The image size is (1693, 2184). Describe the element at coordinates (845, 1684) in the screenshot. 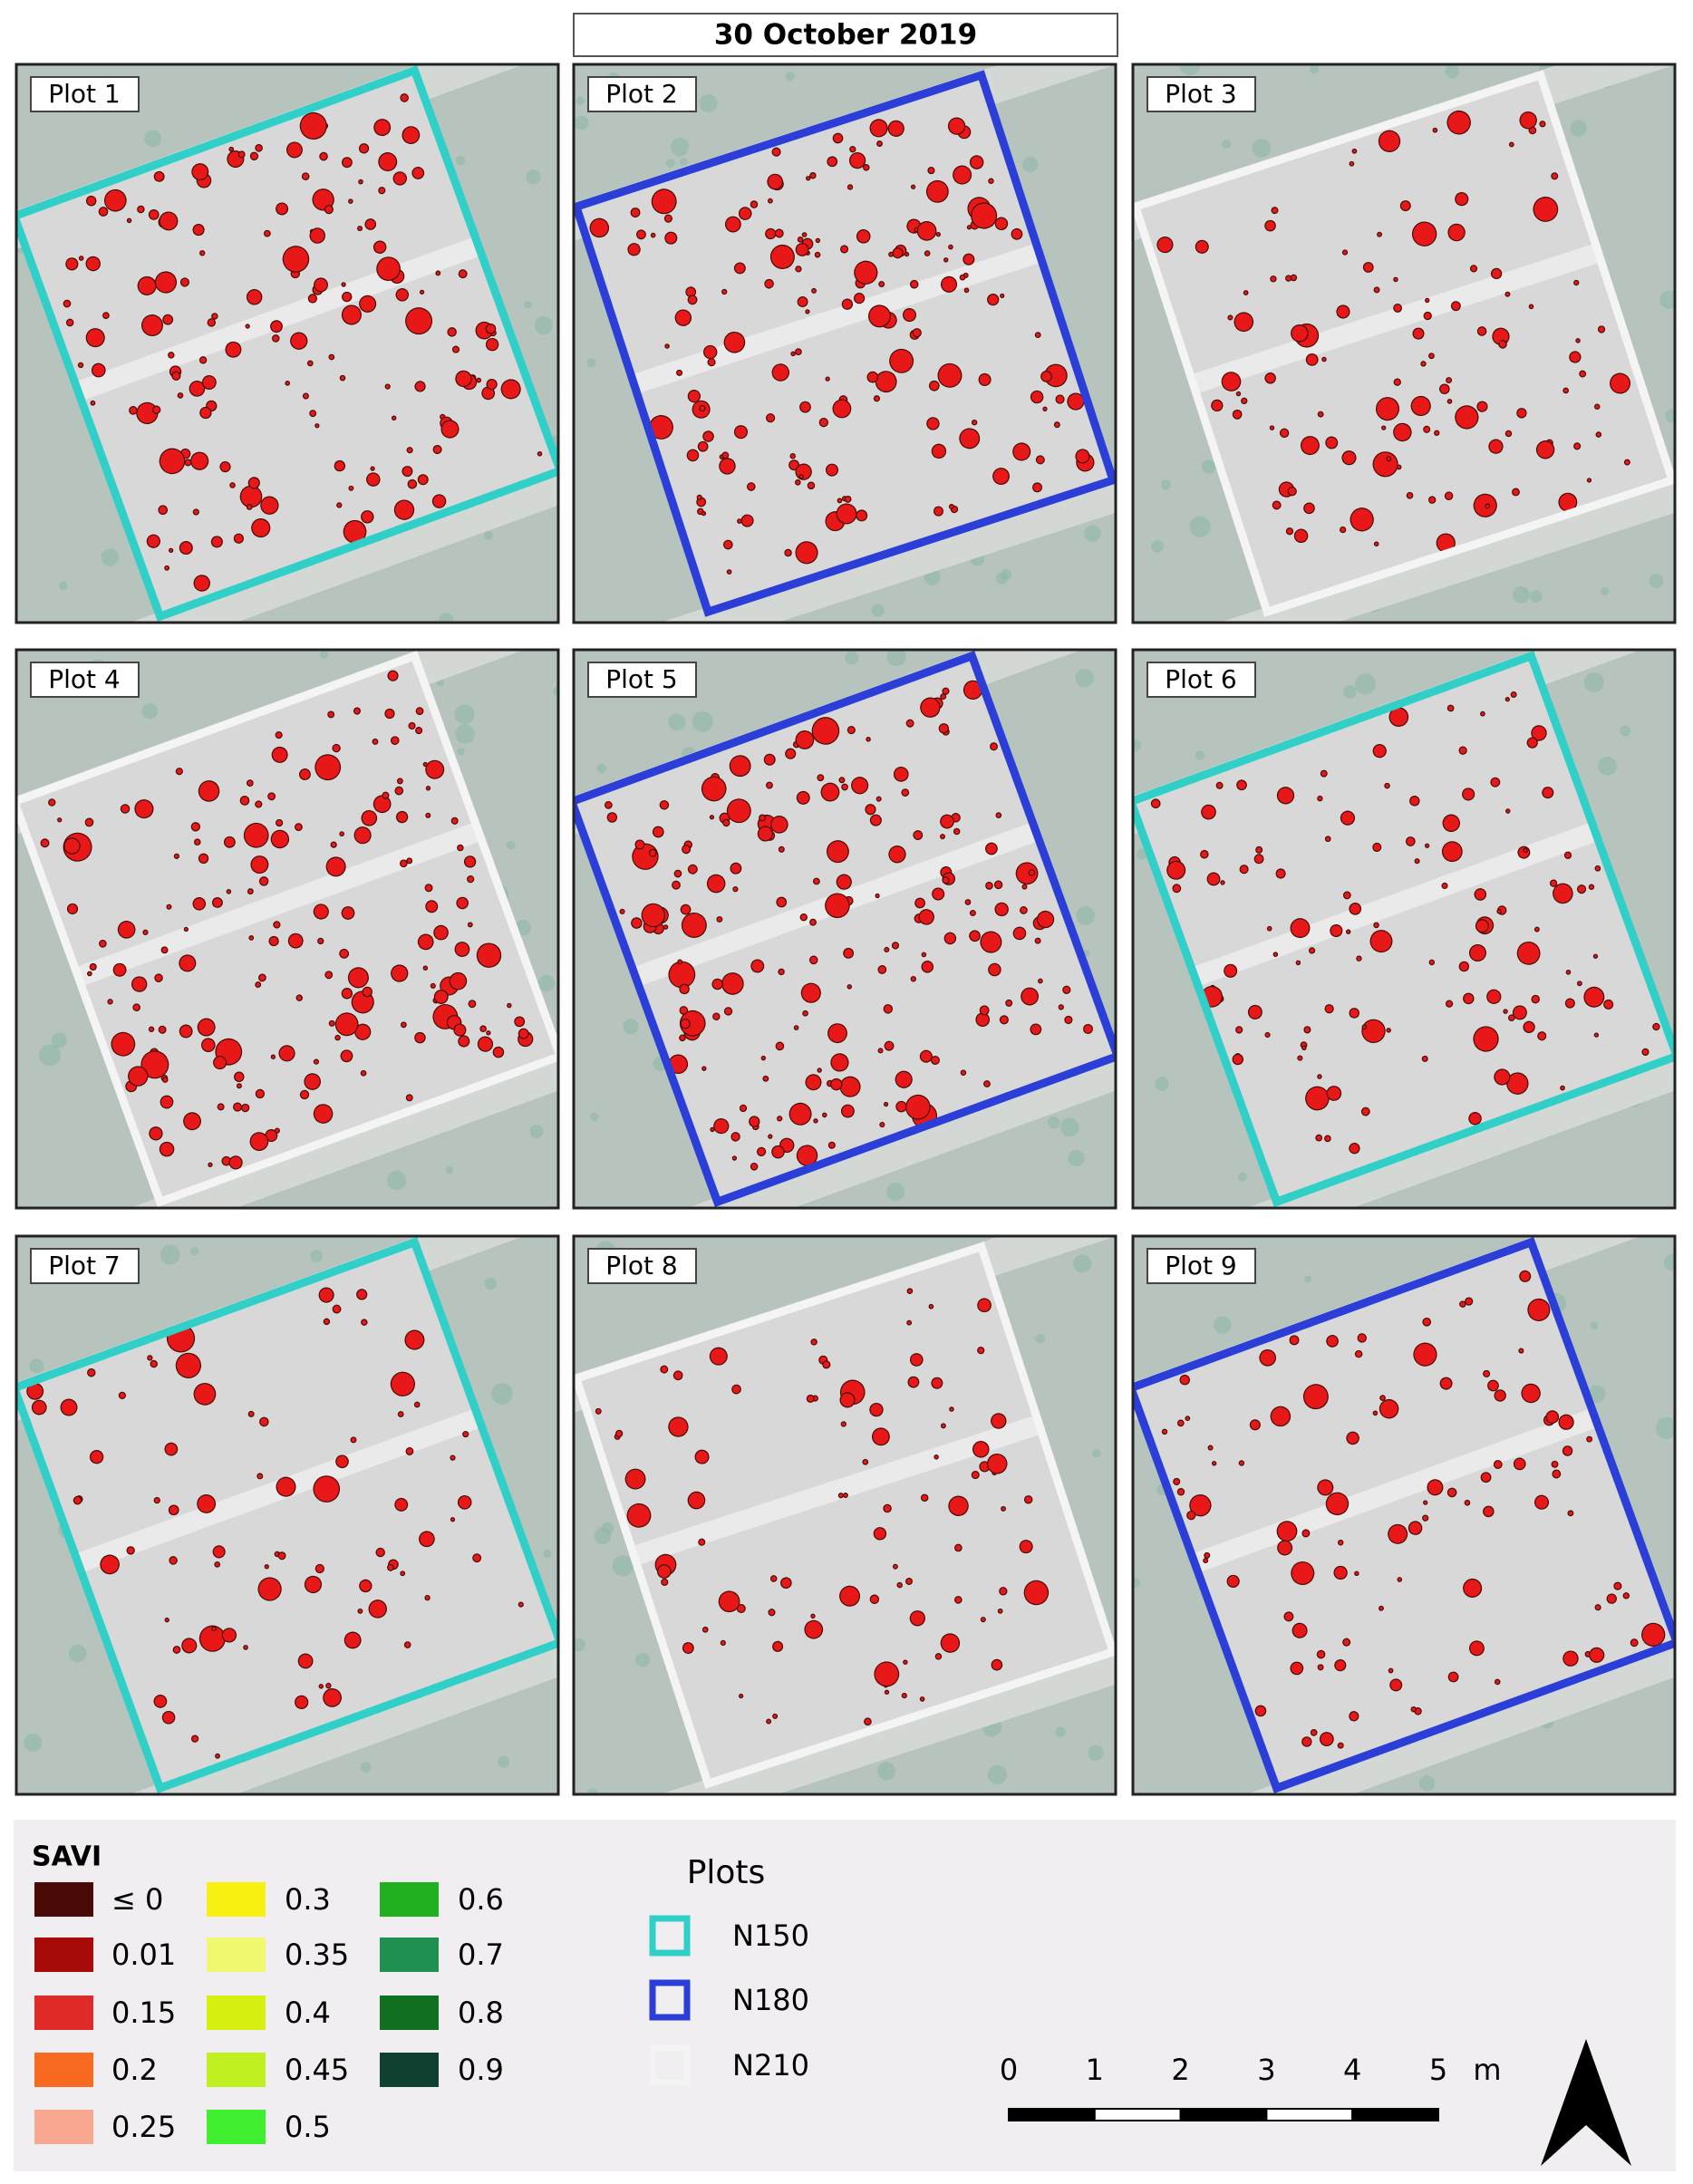

I see `ditch-band` at that location.